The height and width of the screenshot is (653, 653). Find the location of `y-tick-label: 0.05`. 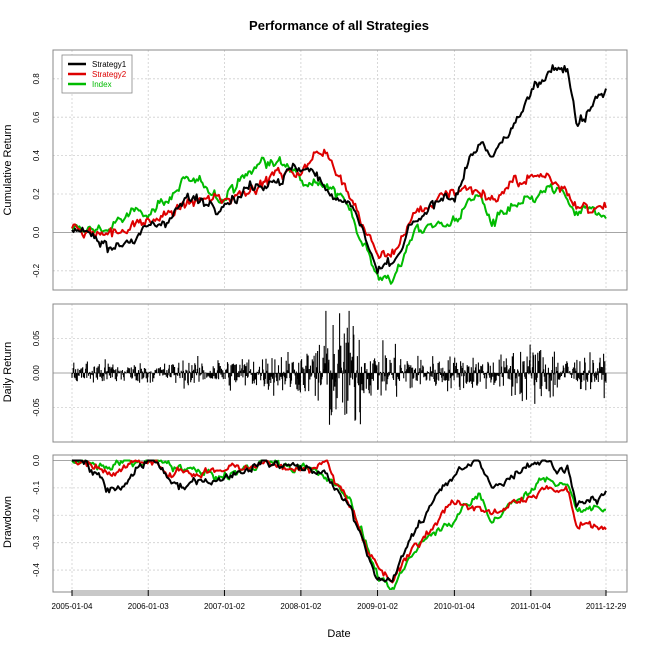

y-tick-label: 0.05 is located at coordinates (36, 338).